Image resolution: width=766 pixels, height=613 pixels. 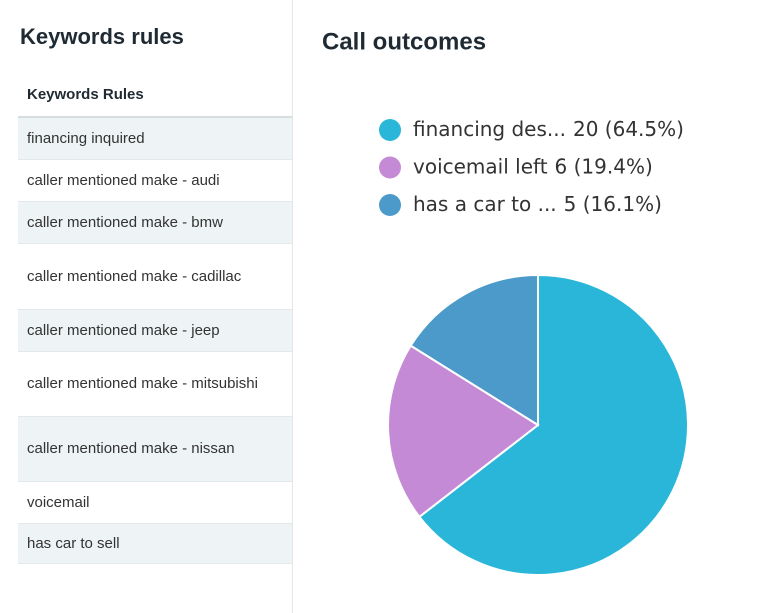 I want to click on legend-value: 6 (19.4%), so click(x=604, y=166).